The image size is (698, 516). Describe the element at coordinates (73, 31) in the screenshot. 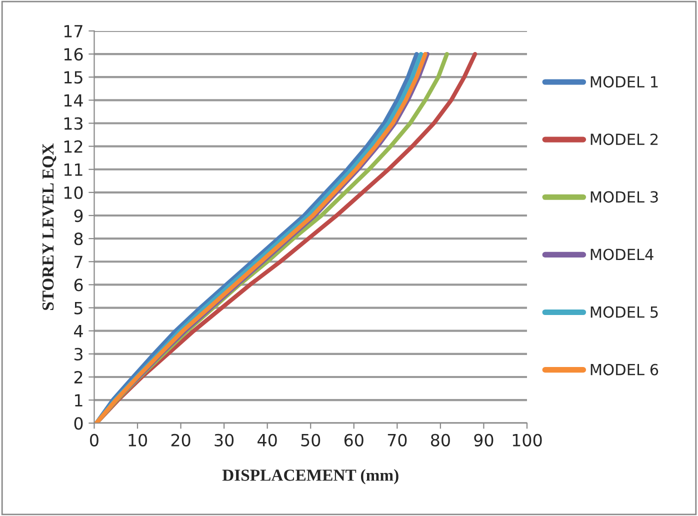

I see `y-tick-label: 17` at that location.